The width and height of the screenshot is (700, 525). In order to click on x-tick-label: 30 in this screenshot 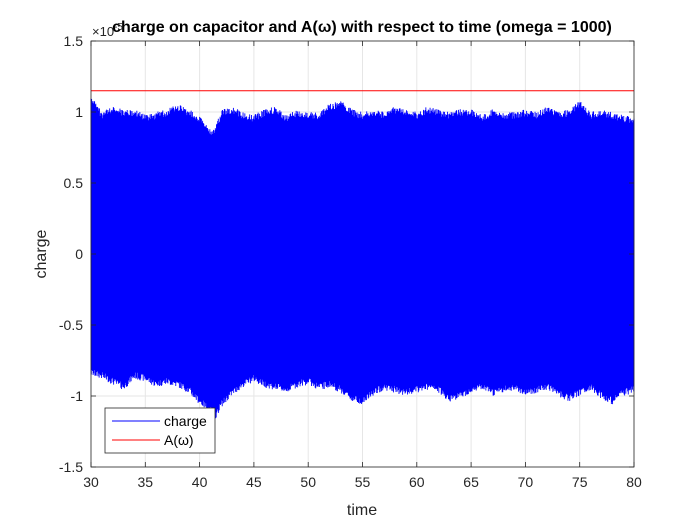, I will do `click(91, 482)`.